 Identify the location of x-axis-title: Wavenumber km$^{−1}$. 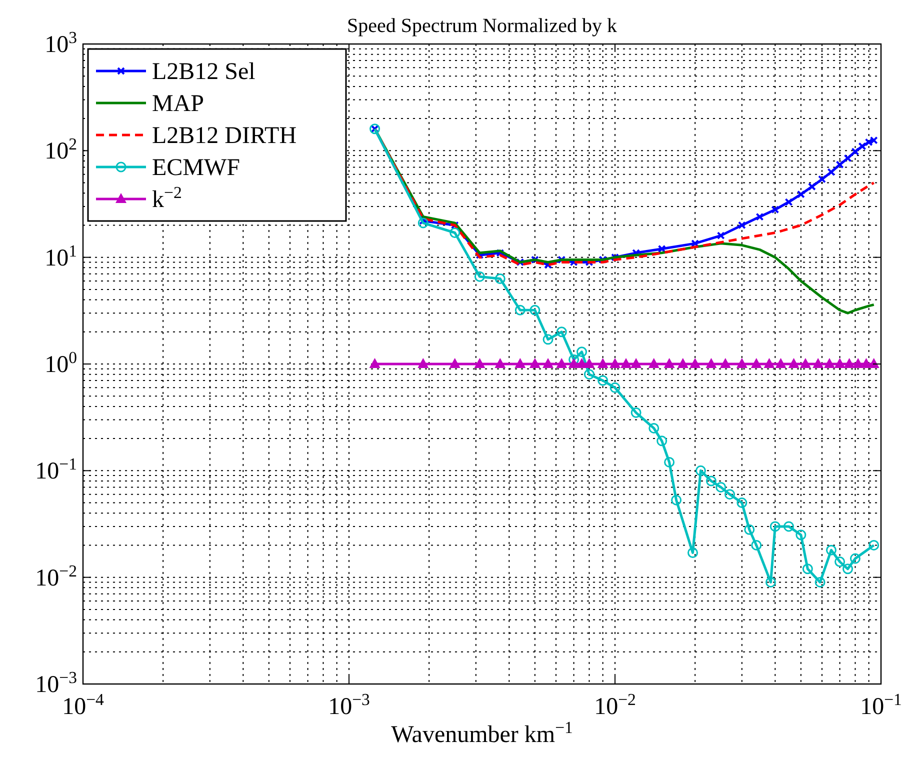
(482, 733).